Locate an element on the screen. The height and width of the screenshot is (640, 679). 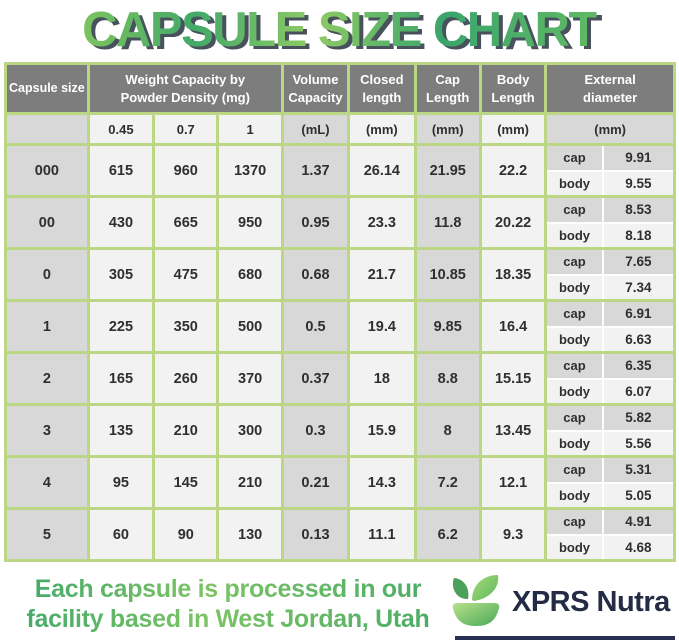
ext-body-value: 6.07 is located at coordinates (638, 391).